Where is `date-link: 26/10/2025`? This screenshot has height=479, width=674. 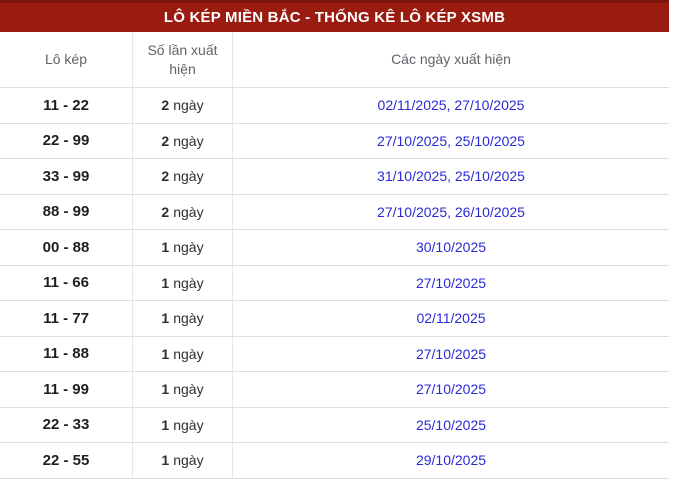 date-link: 26/10/2025 is located at coordinates (489, 211).